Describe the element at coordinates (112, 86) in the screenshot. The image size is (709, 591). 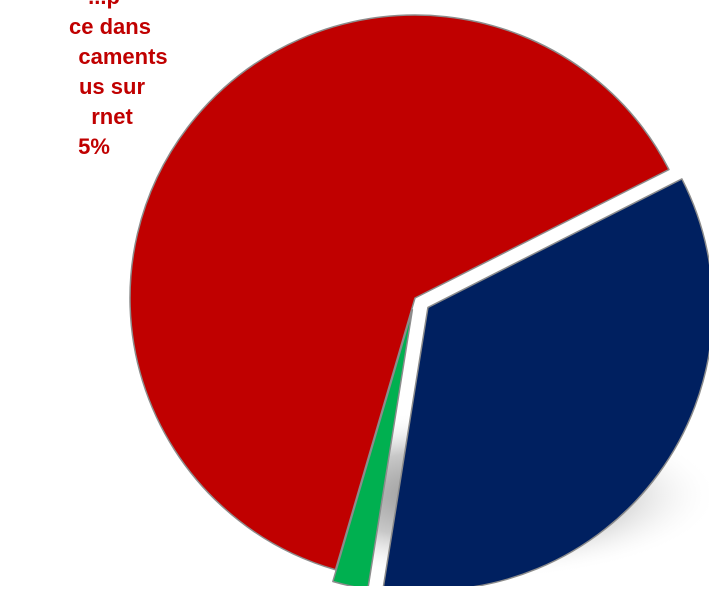
I see `data-label-line-4: us sur` at that location.